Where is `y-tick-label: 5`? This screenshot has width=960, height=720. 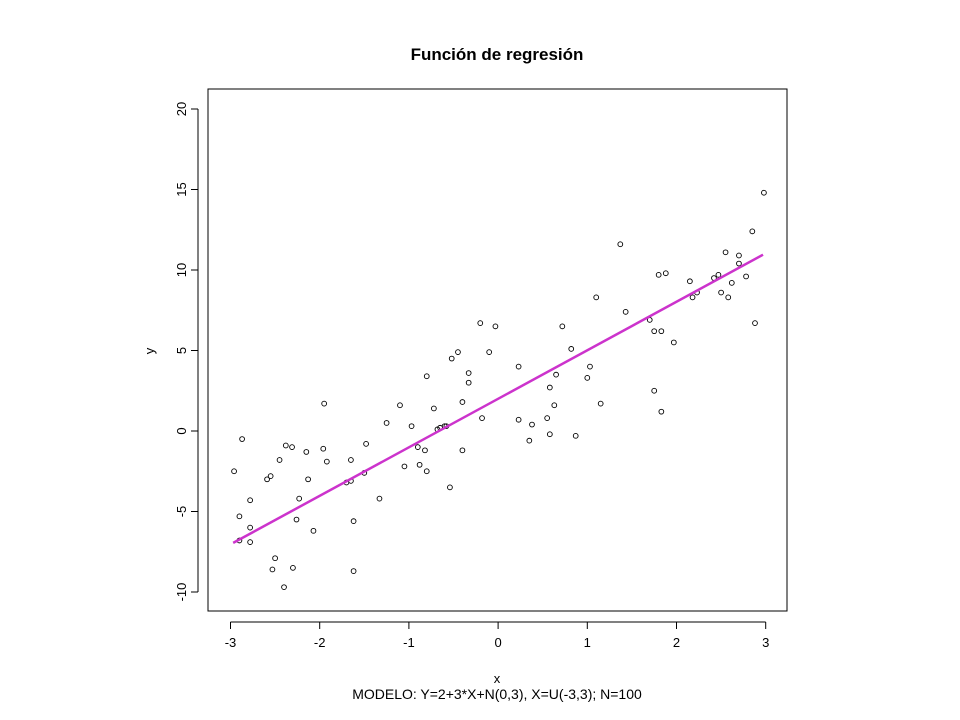
y-tick-label: 5 is located at coordinates (181, 350).